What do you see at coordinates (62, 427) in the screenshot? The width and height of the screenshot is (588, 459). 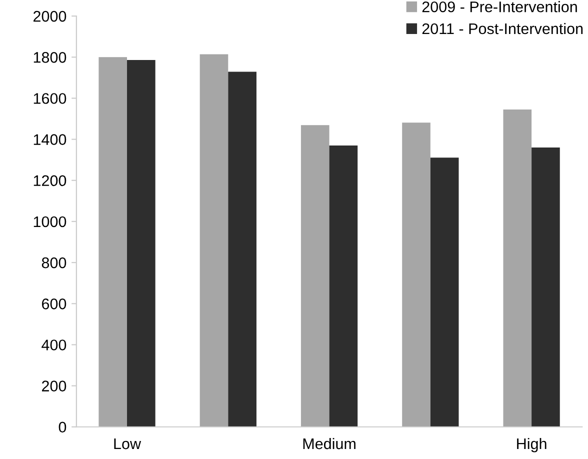 I see `y-tick-label: 0` at bounding box center [62, 427].